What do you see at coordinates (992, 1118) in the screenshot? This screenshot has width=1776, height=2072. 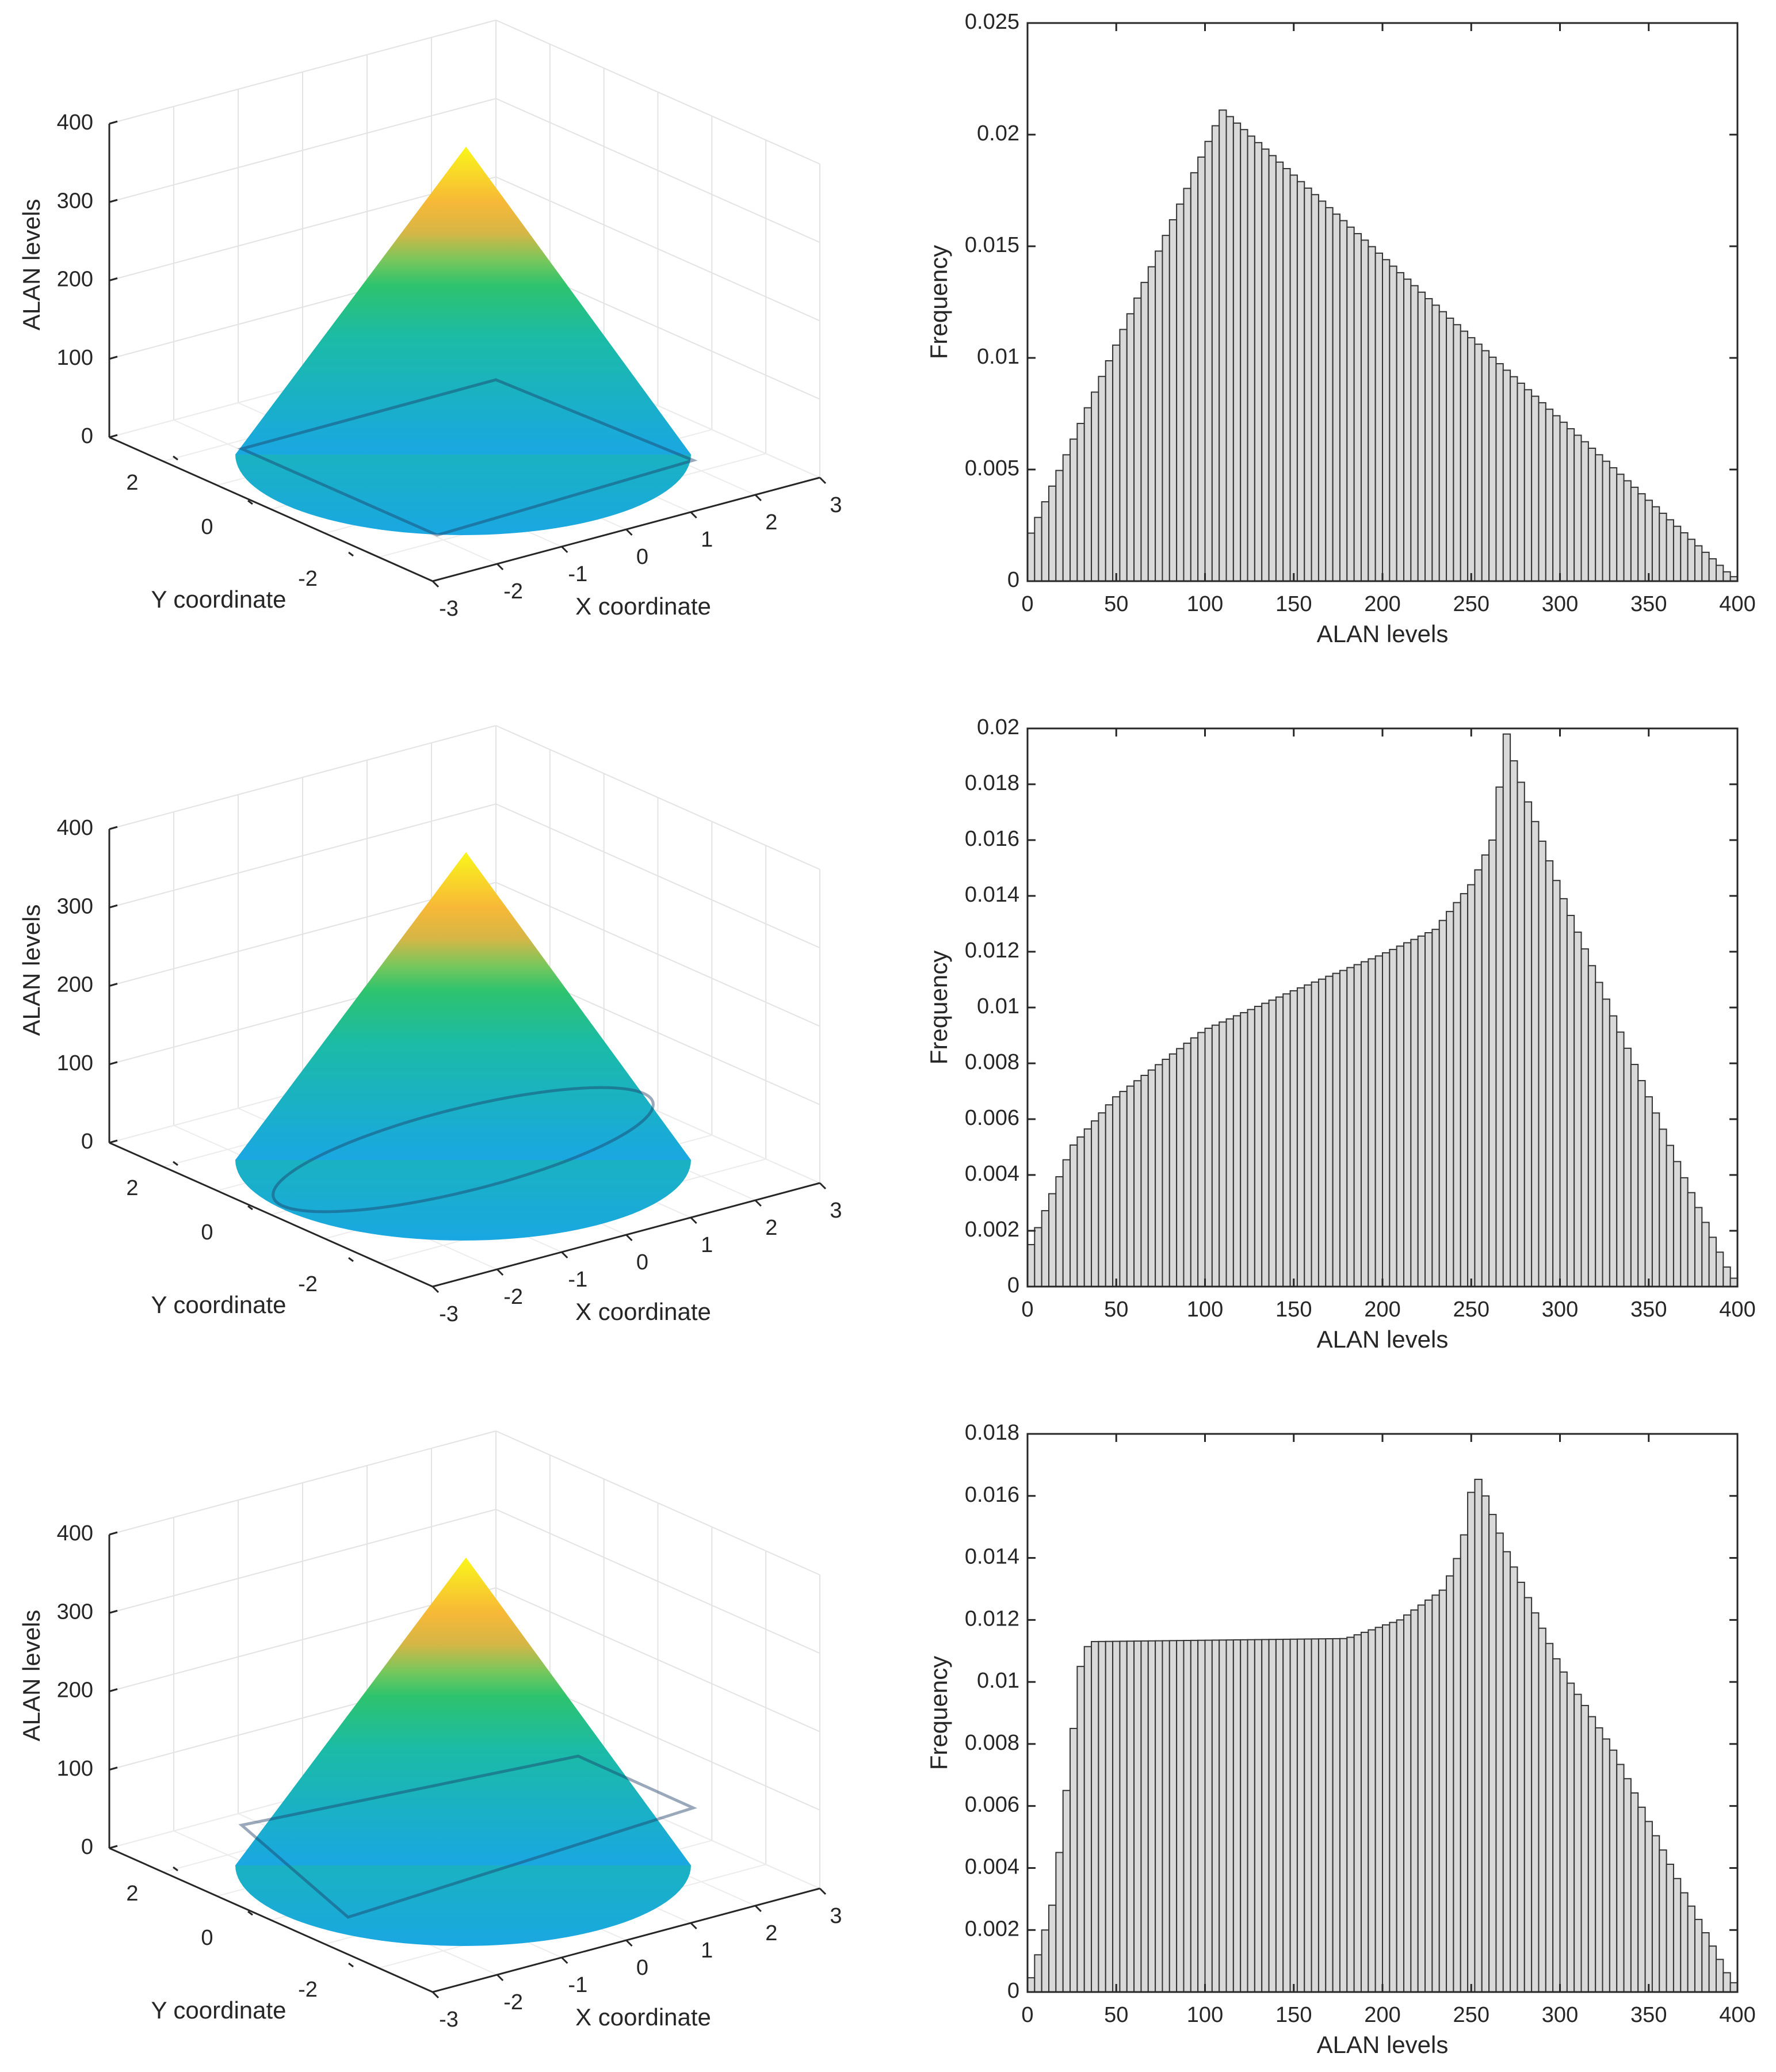 I see `y-tick-label: 0.006` at bounding box center [992, 1118].